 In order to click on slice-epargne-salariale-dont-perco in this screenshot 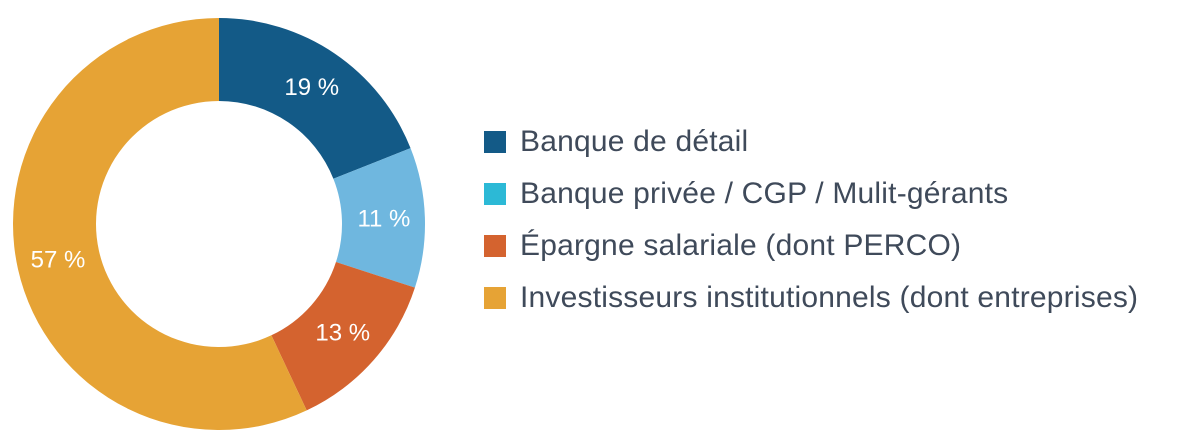, I will do `click(343, 336)`.